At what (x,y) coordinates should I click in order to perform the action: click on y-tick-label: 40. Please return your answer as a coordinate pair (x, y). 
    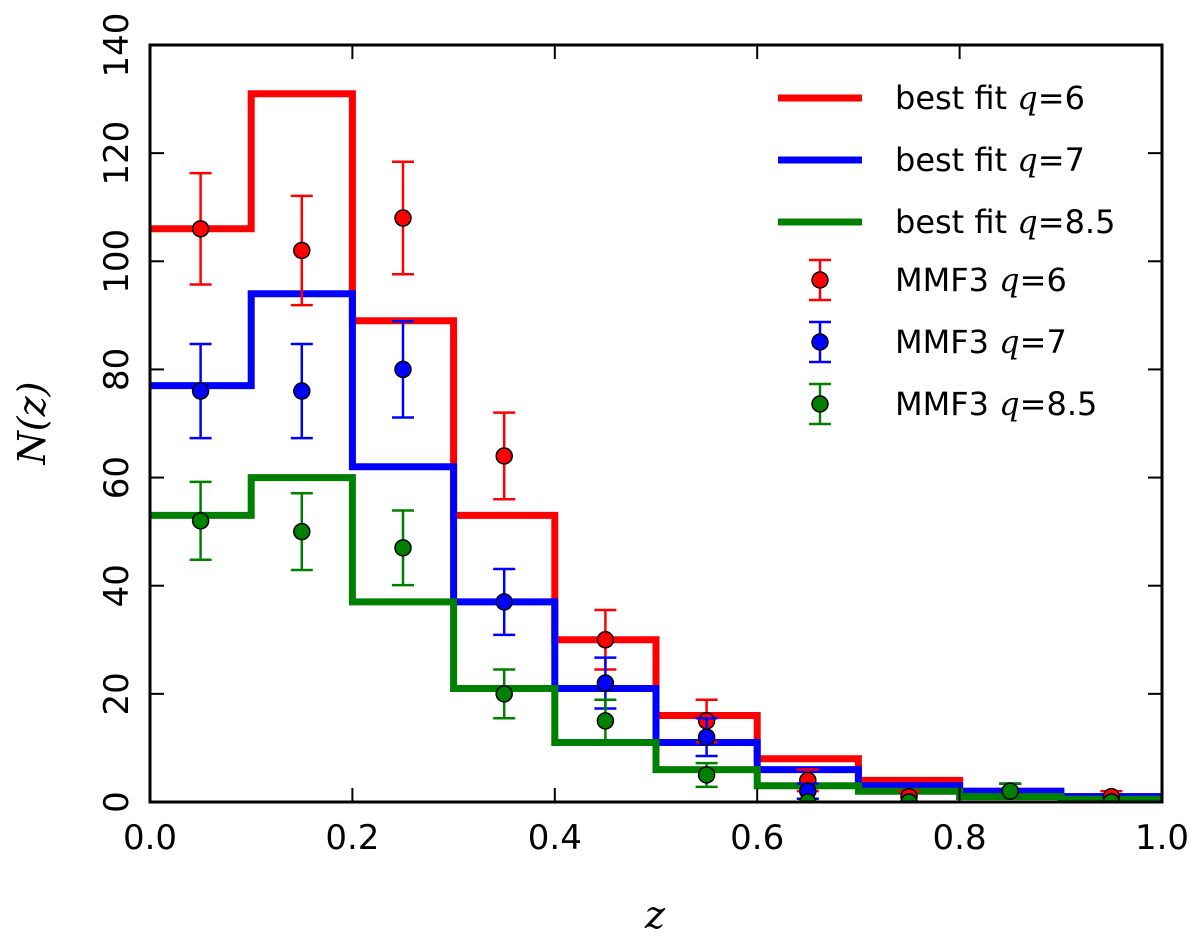
    Looking at the image, I should click on (117, 585).